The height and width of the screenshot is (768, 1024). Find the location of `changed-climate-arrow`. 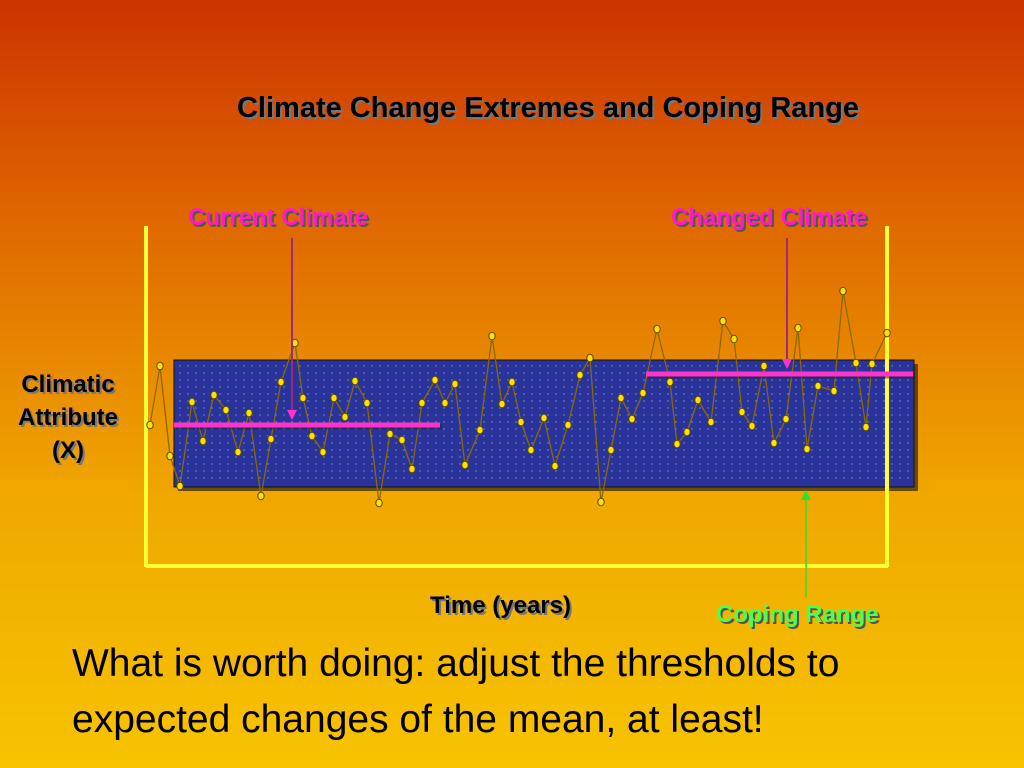

changed-climate-arrow is located at coordinates (787, 303).